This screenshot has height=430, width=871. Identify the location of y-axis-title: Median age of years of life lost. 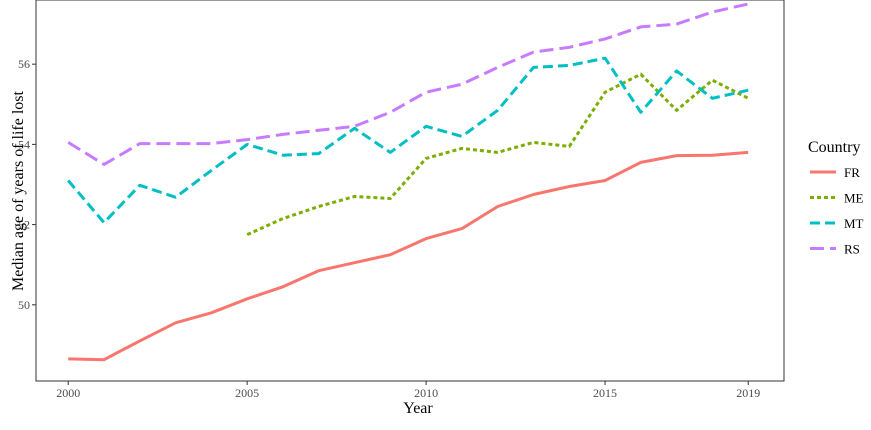
(18, 190).